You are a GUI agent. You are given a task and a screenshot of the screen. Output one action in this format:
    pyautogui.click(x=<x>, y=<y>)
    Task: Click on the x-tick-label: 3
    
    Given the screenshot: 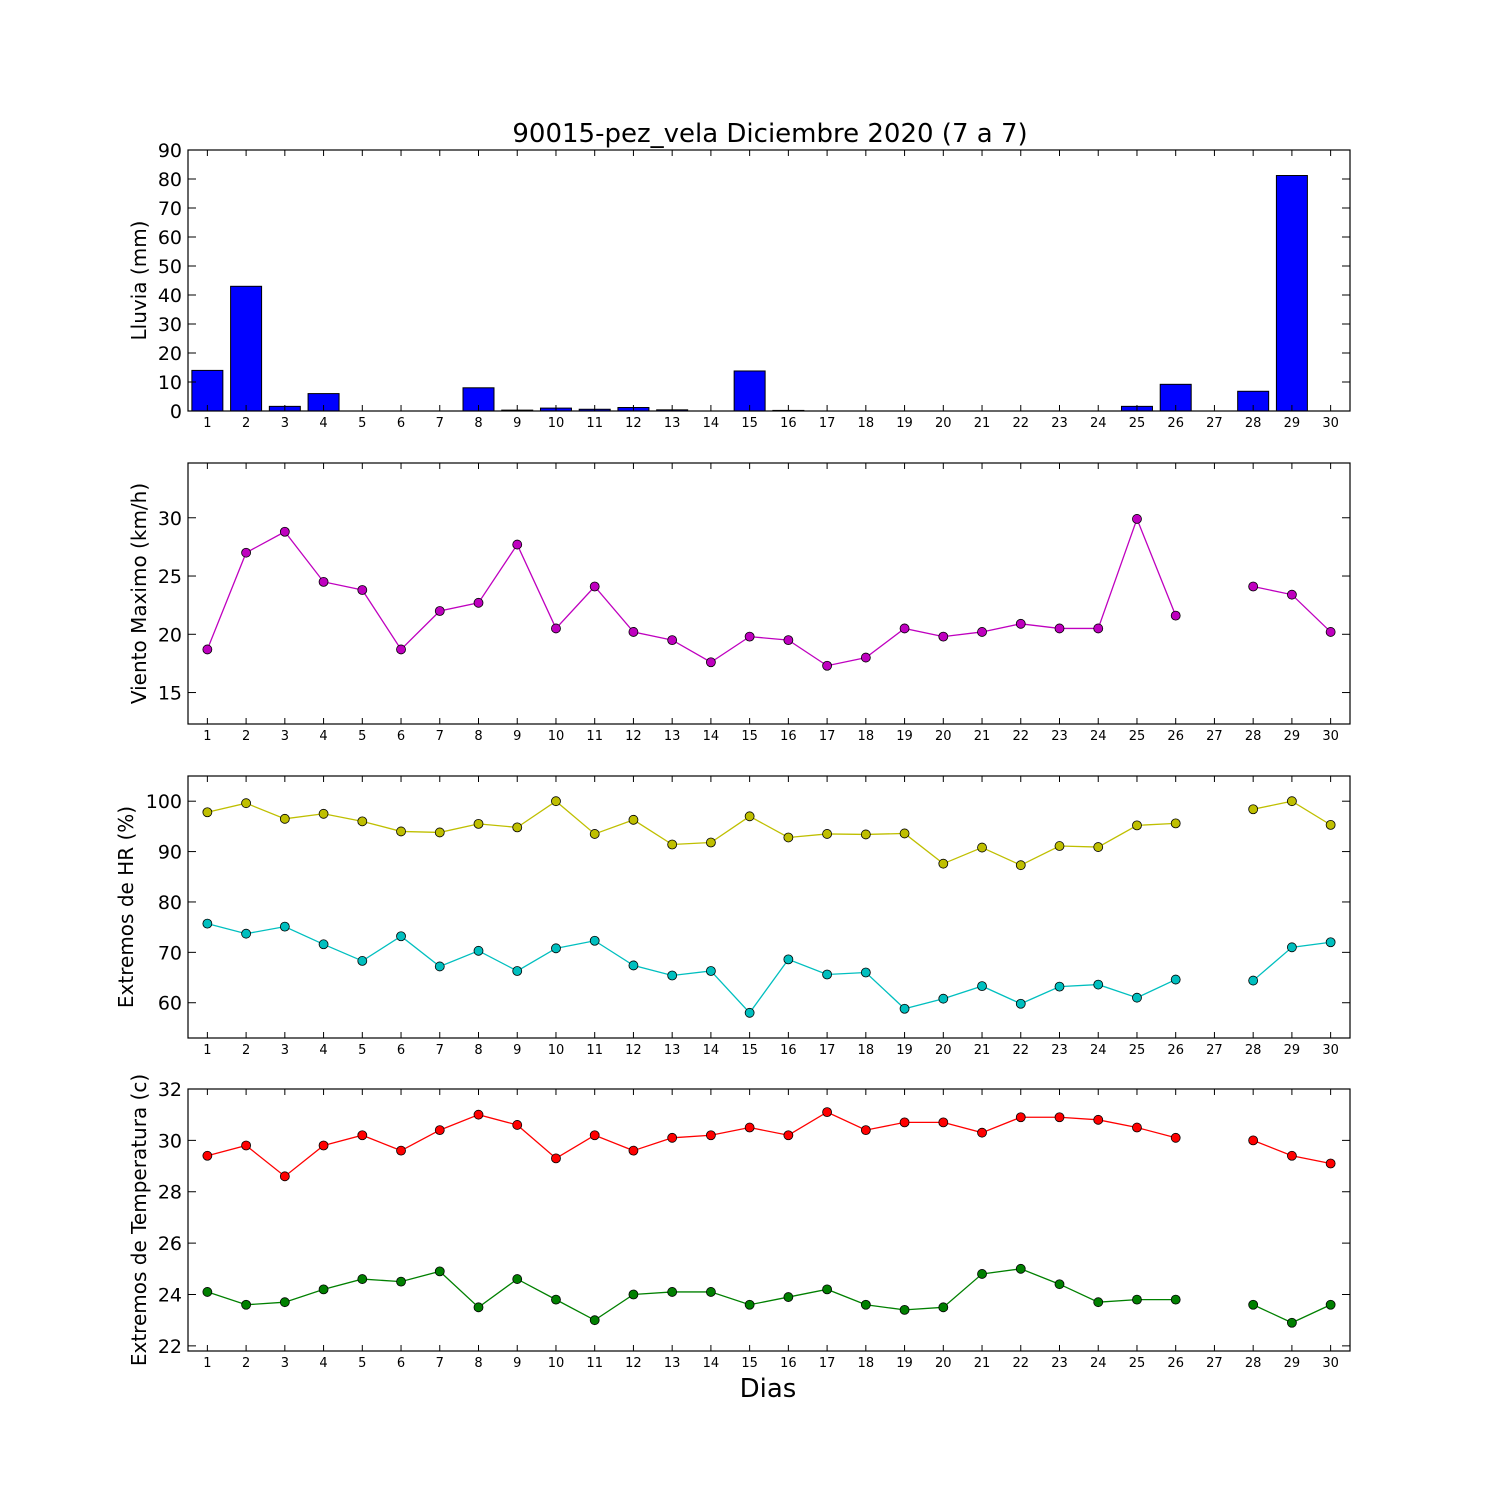 What is the action you would take?
    pyautogui.click(x=285, y=736)
    